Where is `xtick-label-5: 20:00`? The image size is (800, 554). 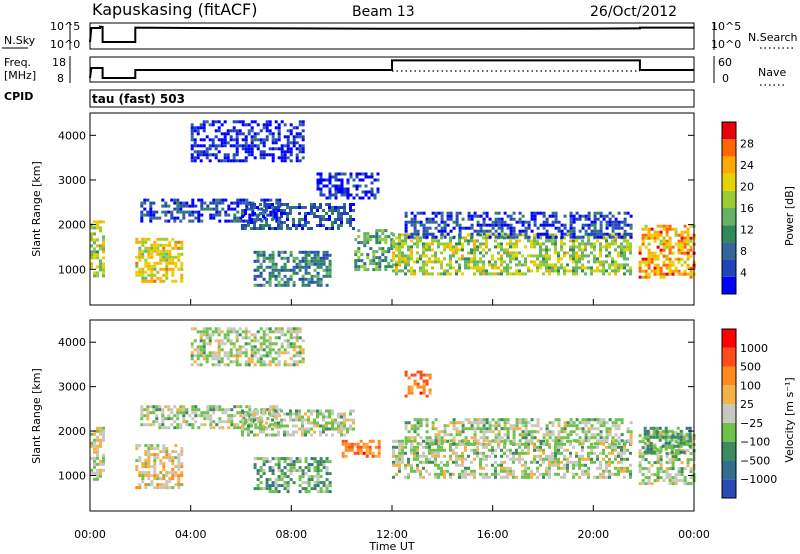
xtick-label-5: 20:00 is located at coordinates (593, 534).